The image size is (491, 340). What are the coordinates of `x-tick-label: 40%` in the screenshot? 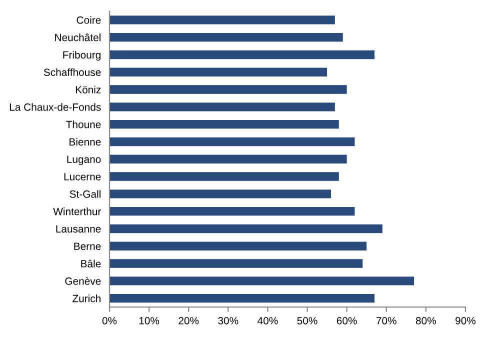 It's located at (268, 320).